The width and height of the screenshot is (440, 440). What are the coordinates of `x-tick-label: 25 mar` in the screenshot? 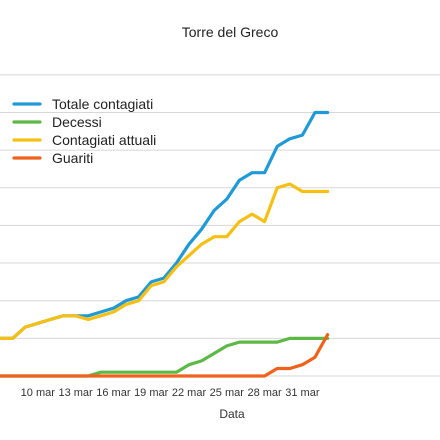 It's located at (227, 393).